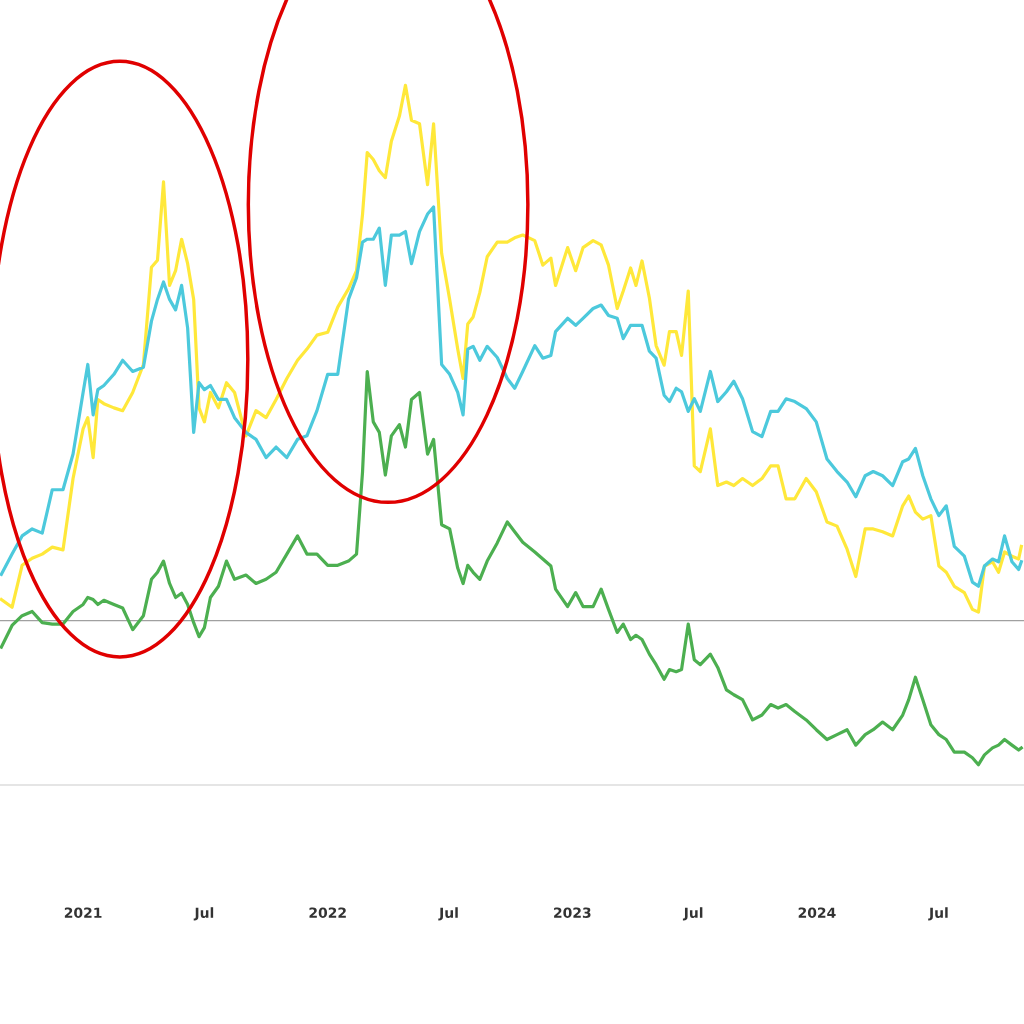  I want to click on x-tick-label: 2024, so click(817, 912).